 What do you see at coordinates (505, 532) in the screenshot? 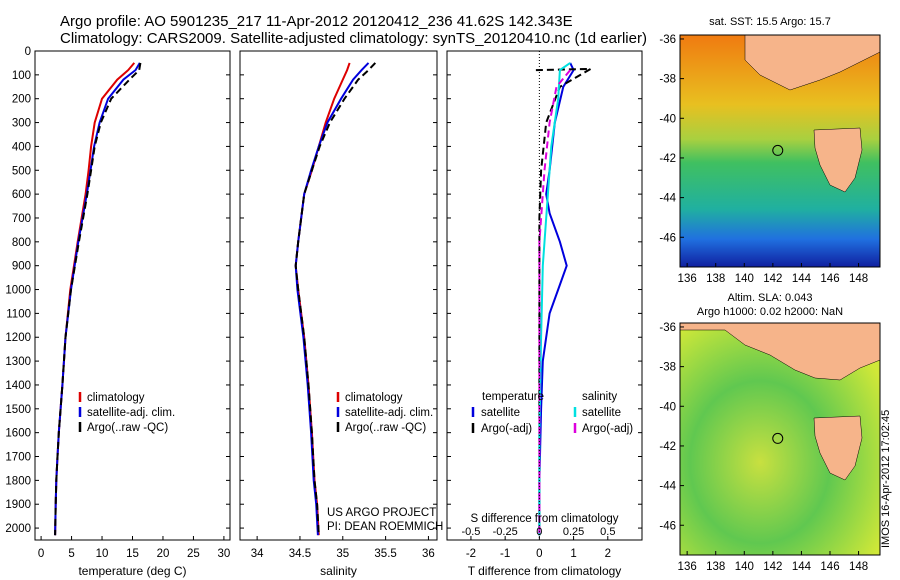
I see `s-tick-label: -0.25` at bounding box center [505, 532].